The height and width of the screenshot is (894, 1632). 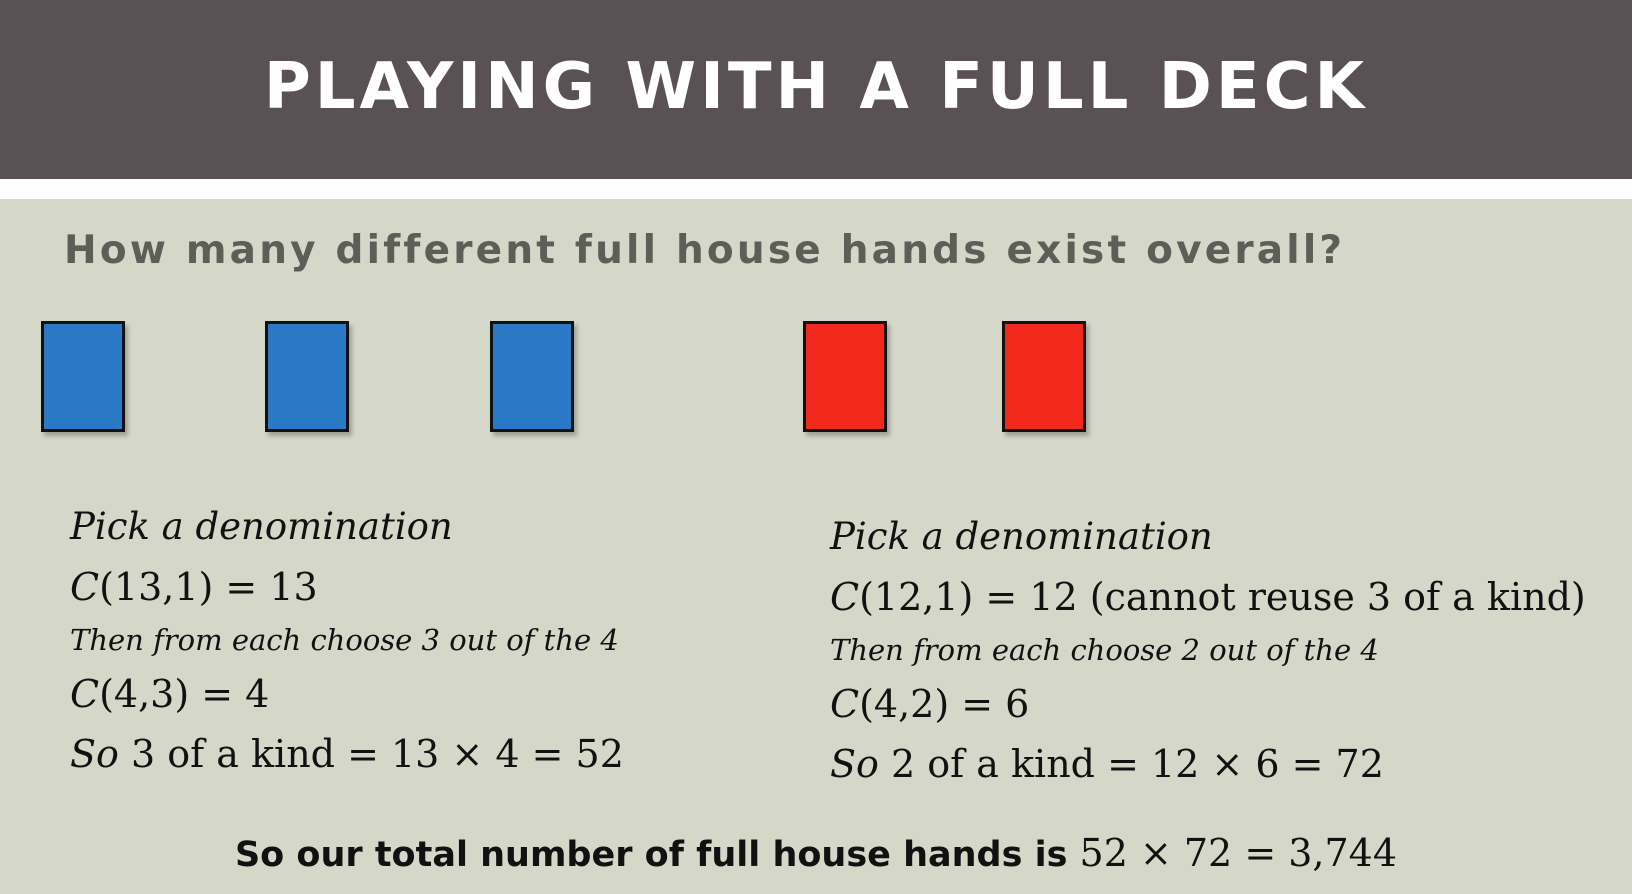 I want to click on left-step3-expr: (4,3) = 4, so click(x=184, y=694).